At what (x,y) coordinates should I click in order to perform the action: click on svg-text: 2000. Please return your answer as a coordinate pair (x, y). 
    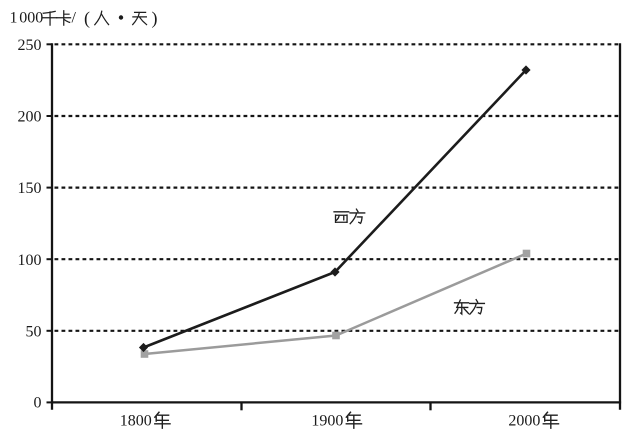
    Looking at the image, I should click on (524, 421).